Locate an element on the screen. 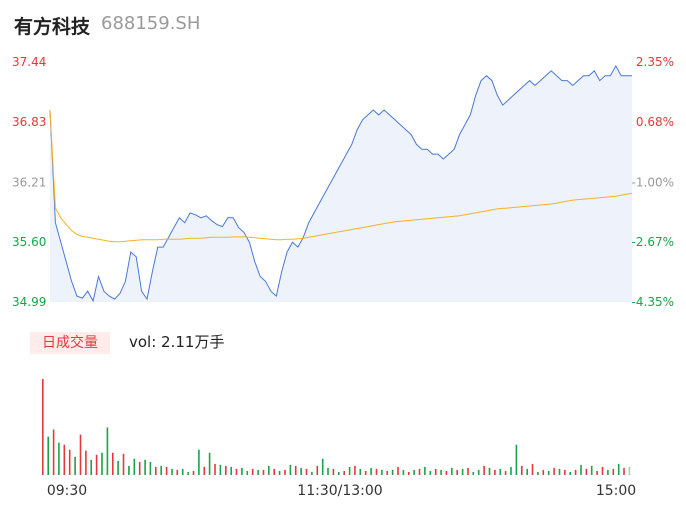 Image resolution: width=686 pixels, height=524 pixels. x-axis: 09:30 11:30/13:00 15:00 is located at coordinates (341, 491).